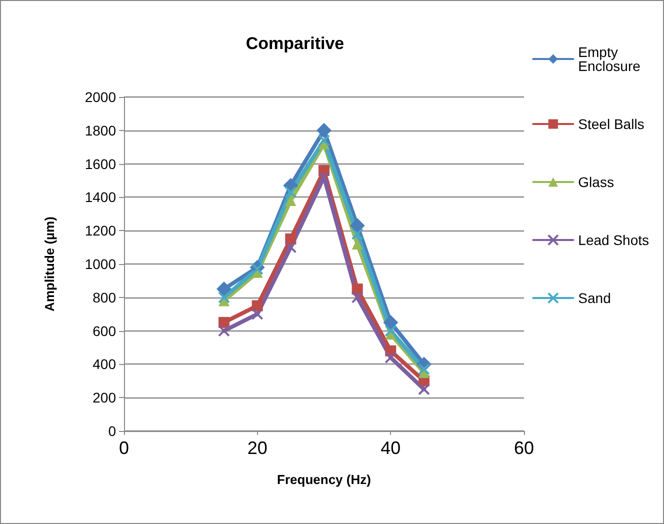 This screenshot has width=664, height=524. What do you see at coordinates (112, 431) in the screenshot?
I see `y-tick-label: 0` at bounding box center [112, 431].